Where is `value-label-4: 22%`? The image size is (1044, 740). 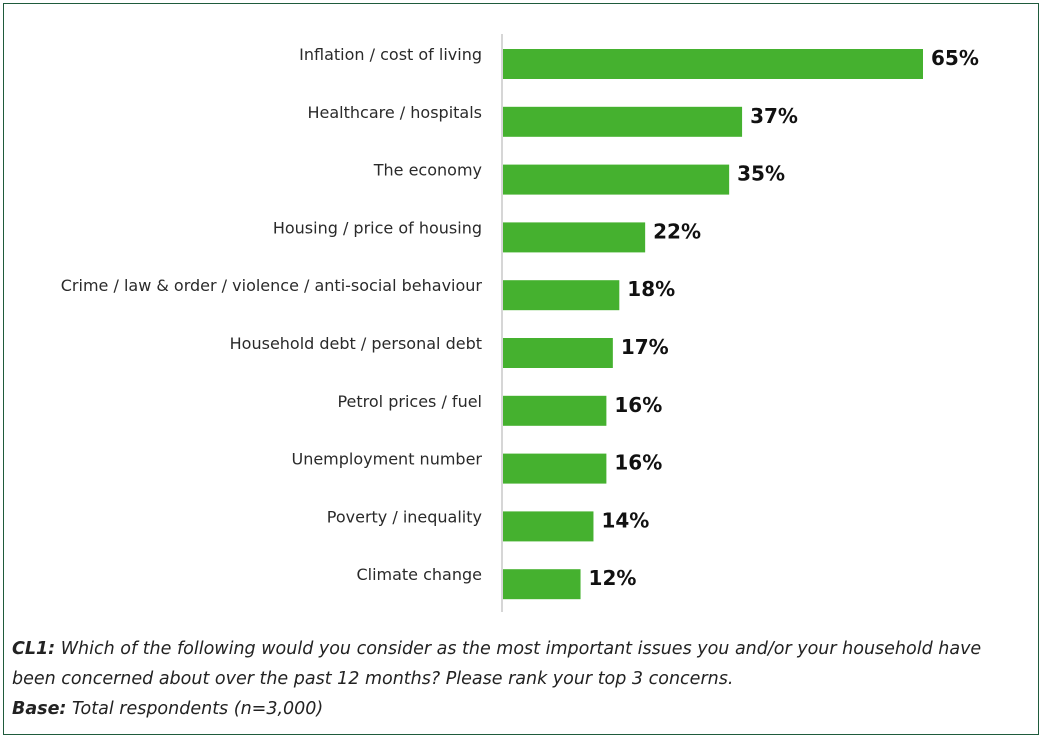
value-label-4: 22% is located at coordinates (677, 231).